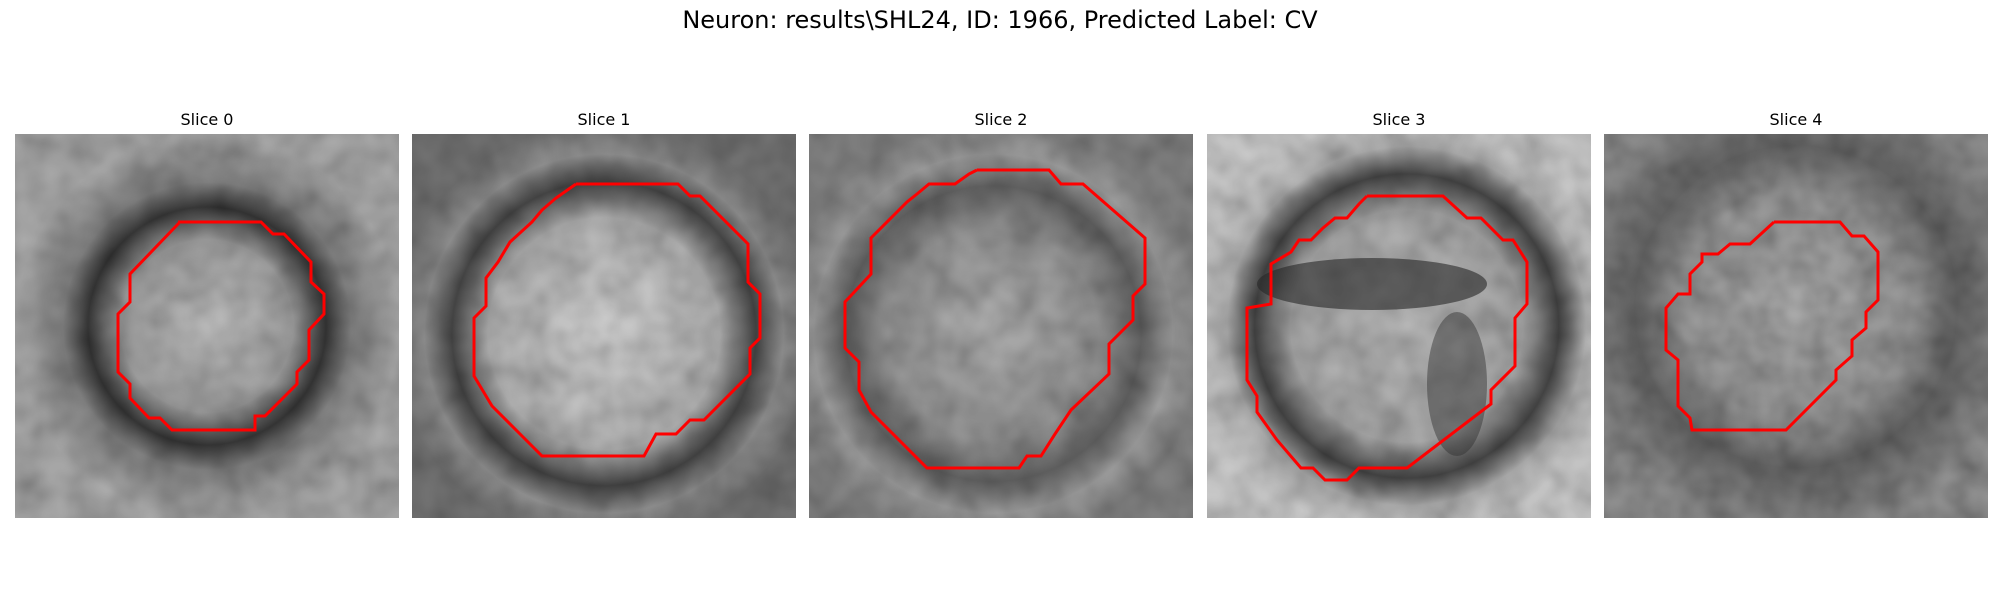  I want to click on slice-2-contour, so click(995, 319).